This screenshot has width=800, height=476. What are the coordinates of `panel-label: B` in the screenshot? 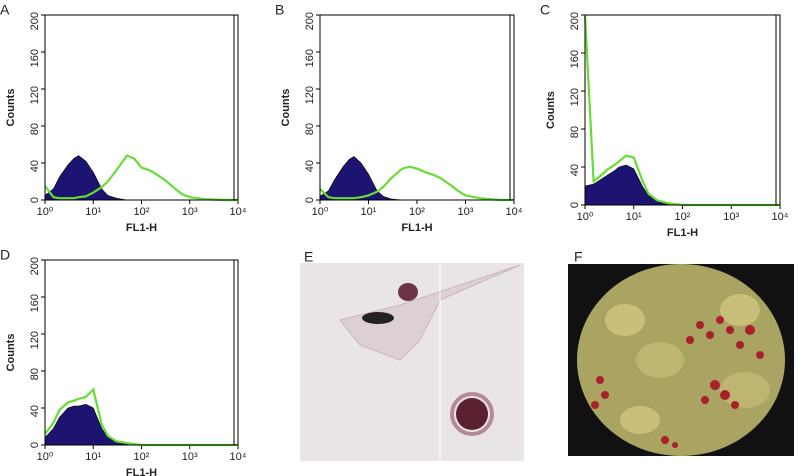 It's located at (279, 10).